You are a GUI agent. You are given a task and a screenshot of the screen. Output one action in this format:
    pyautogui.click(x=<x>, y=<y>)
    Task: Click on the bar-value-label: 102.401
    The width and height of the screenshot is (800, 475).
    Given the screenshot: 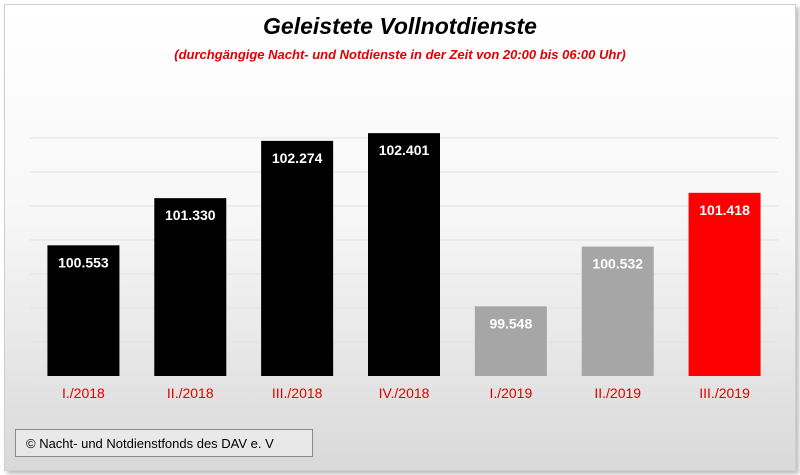 What is the action you would take?
    pyautogui.click(x=404, y=150)
    